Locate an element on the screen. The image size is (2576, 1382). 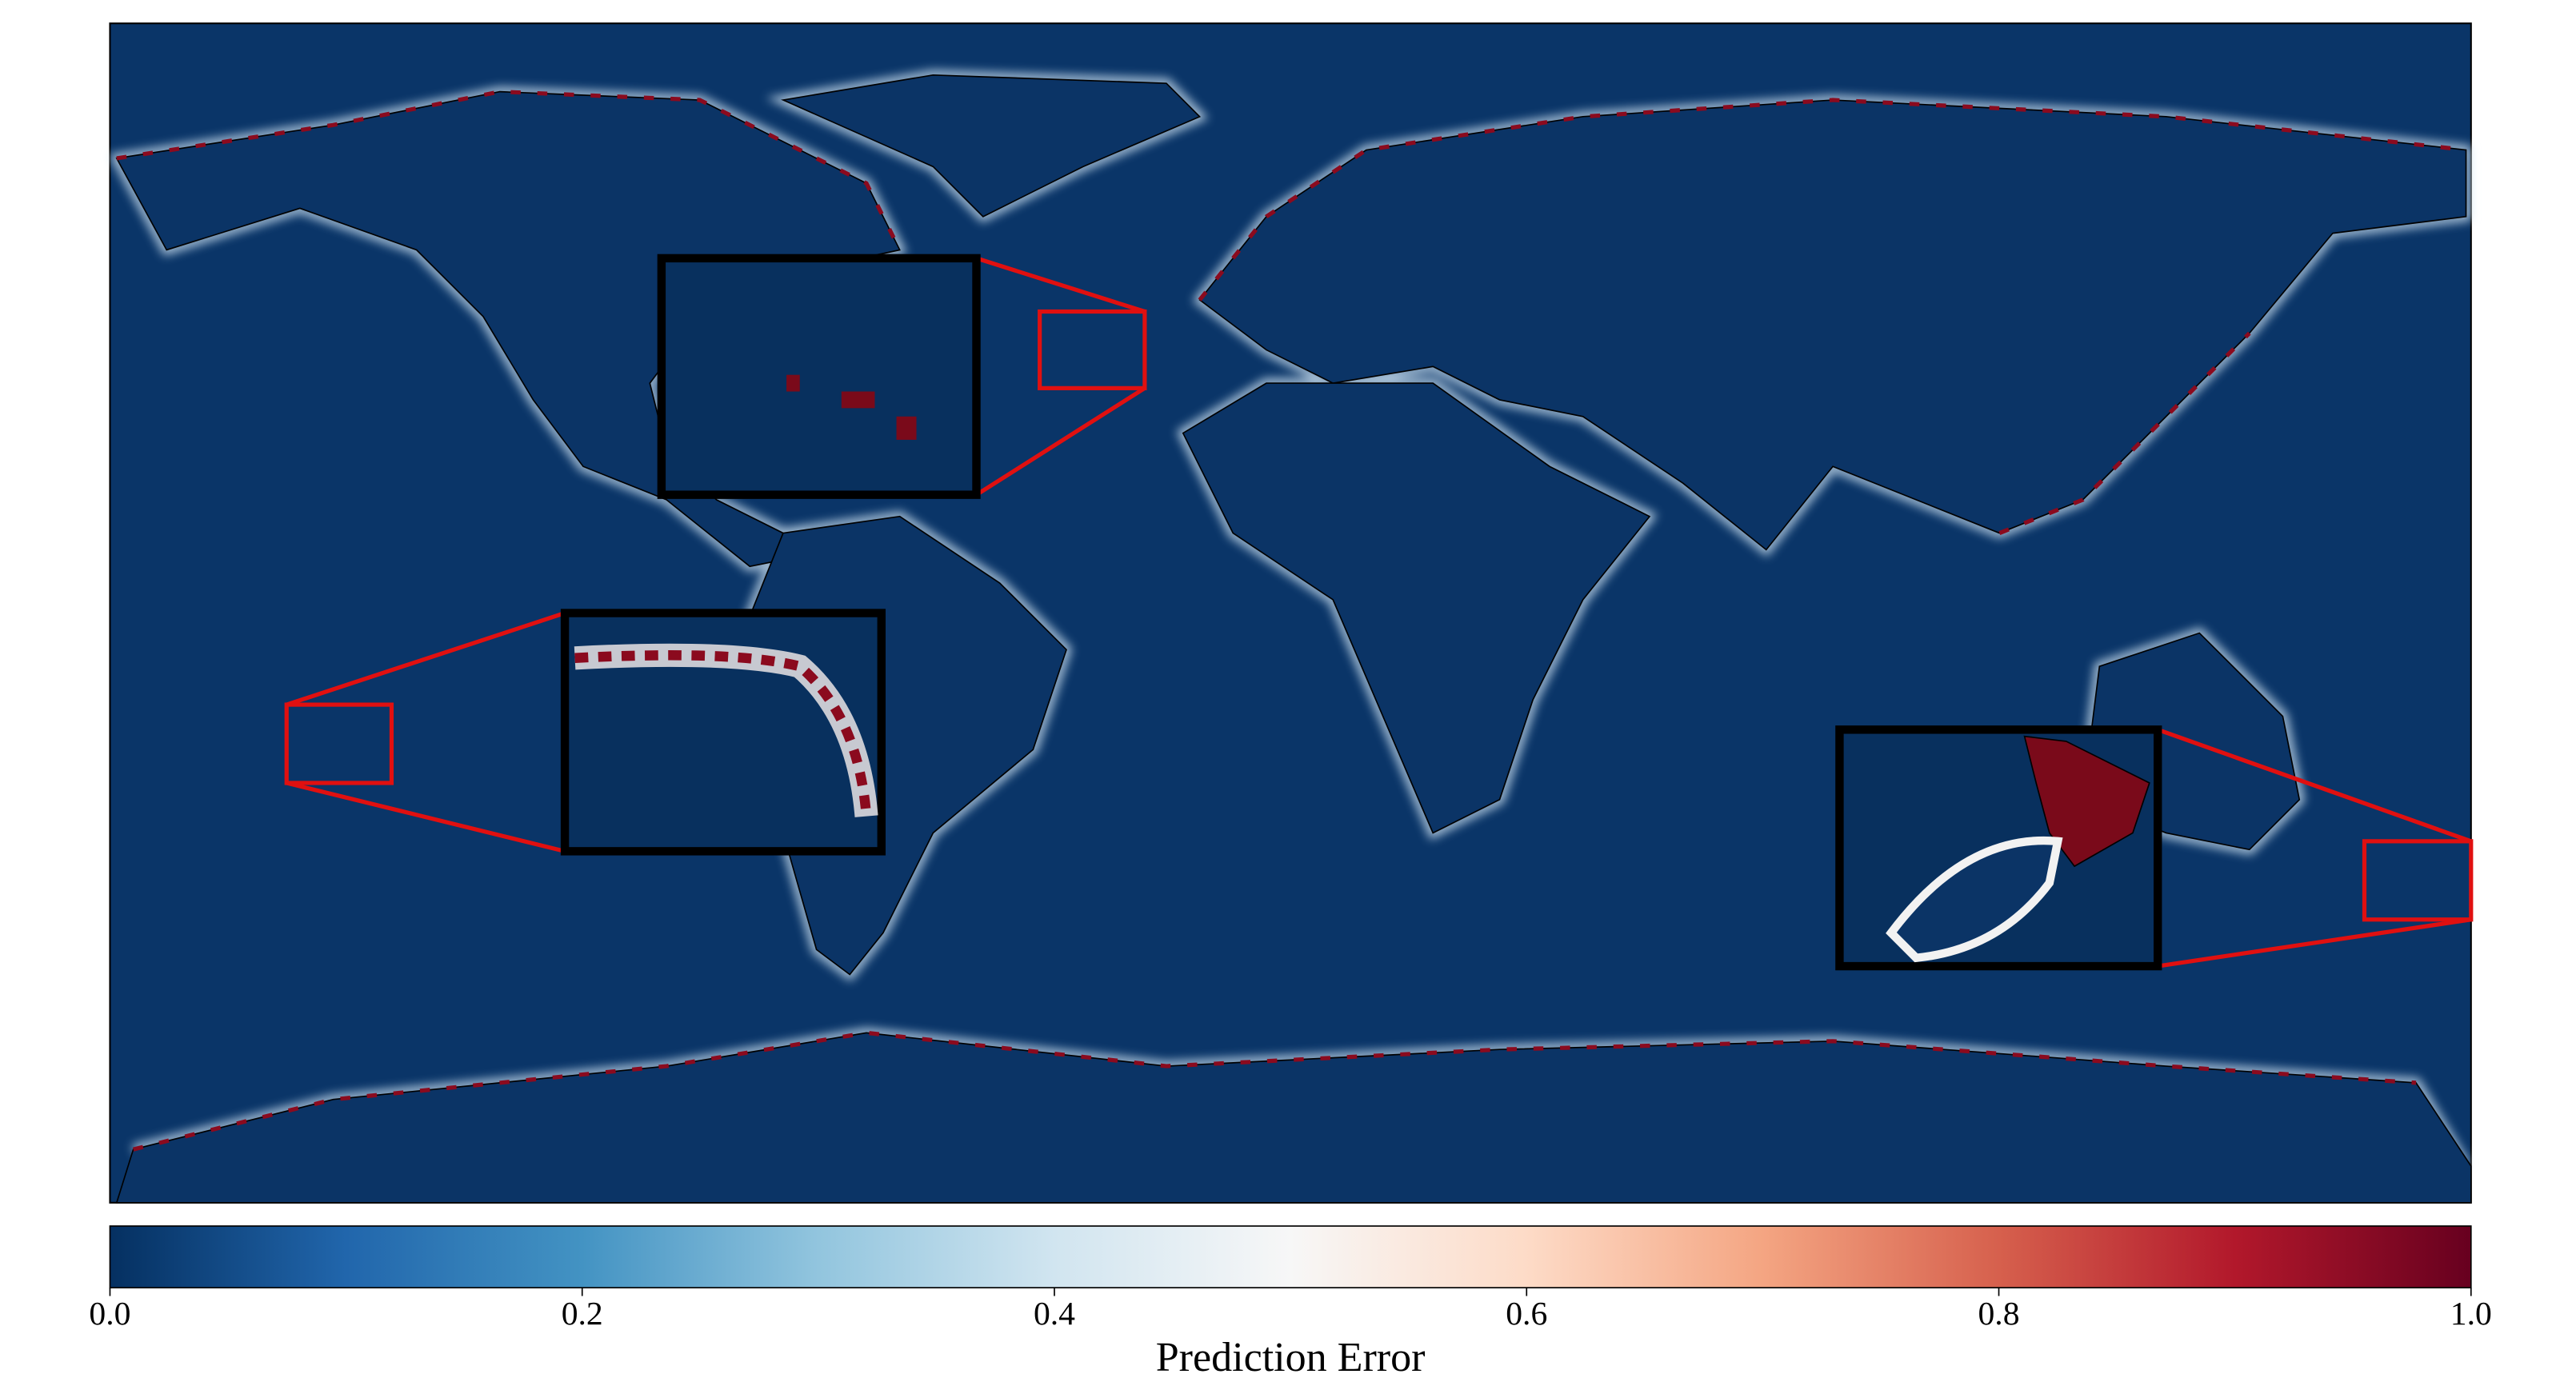
colorbar: 0.0 0.2 0.4 0.6 0.8 1.0 is located at coordinates (1290, 1278).